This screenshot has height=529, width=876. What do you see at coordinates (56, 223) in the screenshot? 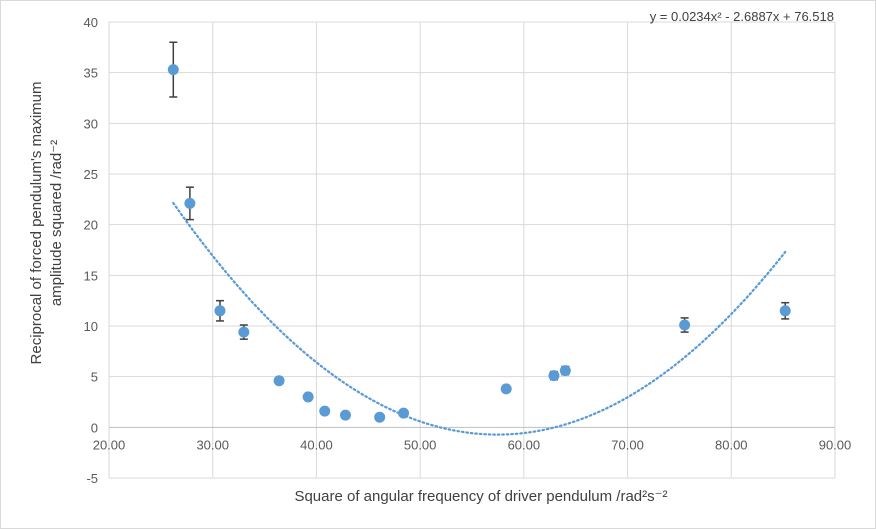
I see `y-axis-title-line-2: amplitude squared /rad⁻²` at bounding box center [56, 223].